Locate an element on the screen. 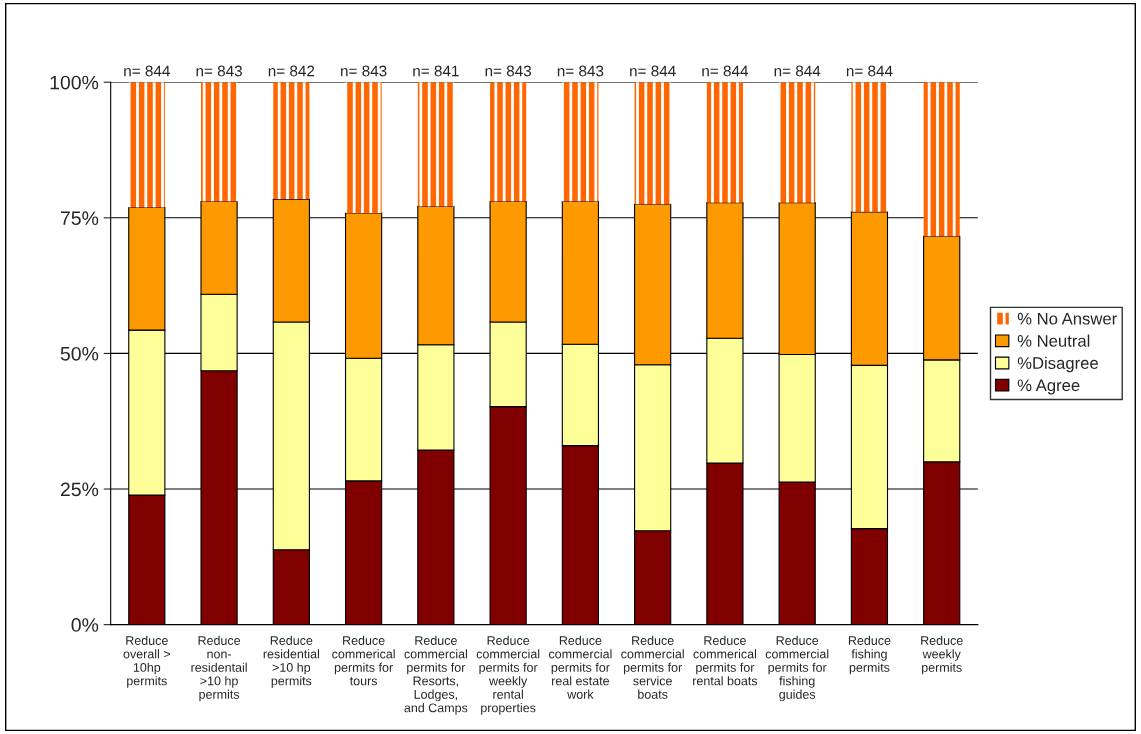 The width and height of the screenshot is (1141, 734). x-tick-label: Reduce residential >10 hp permits is located at coordinates (291, 661).